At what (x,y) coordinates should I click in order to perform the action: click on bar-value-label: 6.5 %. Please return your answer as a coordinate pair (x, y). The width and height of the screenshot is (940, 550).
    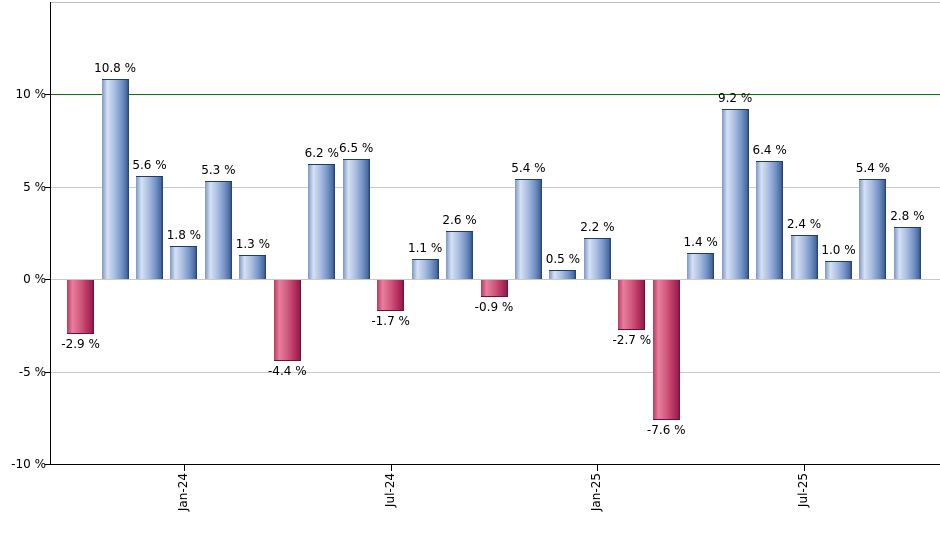
    Looking at the image, I should click on (356, 148).